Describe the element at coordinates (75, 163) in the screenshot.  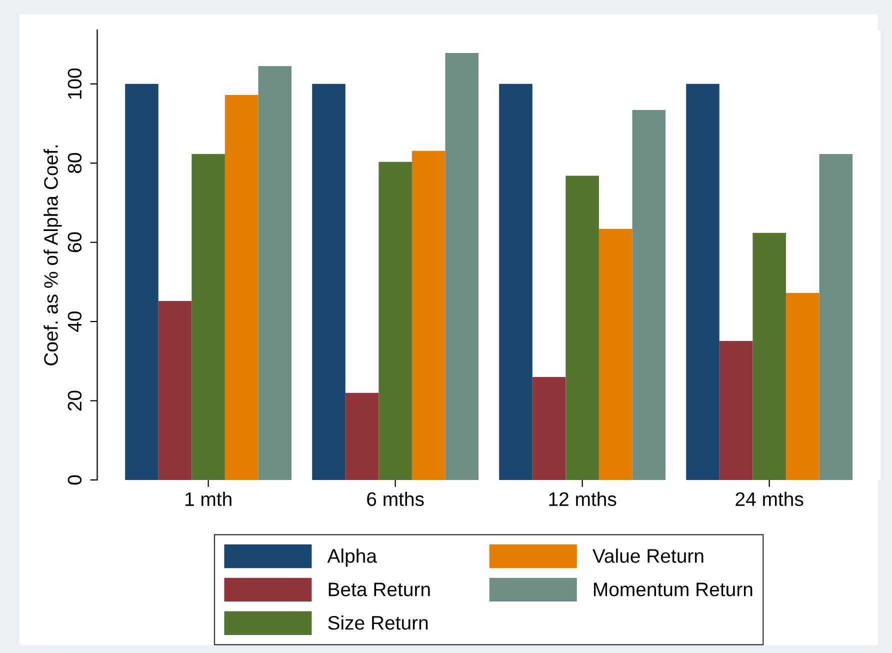
I see `y-tick-label: 80` at that location.